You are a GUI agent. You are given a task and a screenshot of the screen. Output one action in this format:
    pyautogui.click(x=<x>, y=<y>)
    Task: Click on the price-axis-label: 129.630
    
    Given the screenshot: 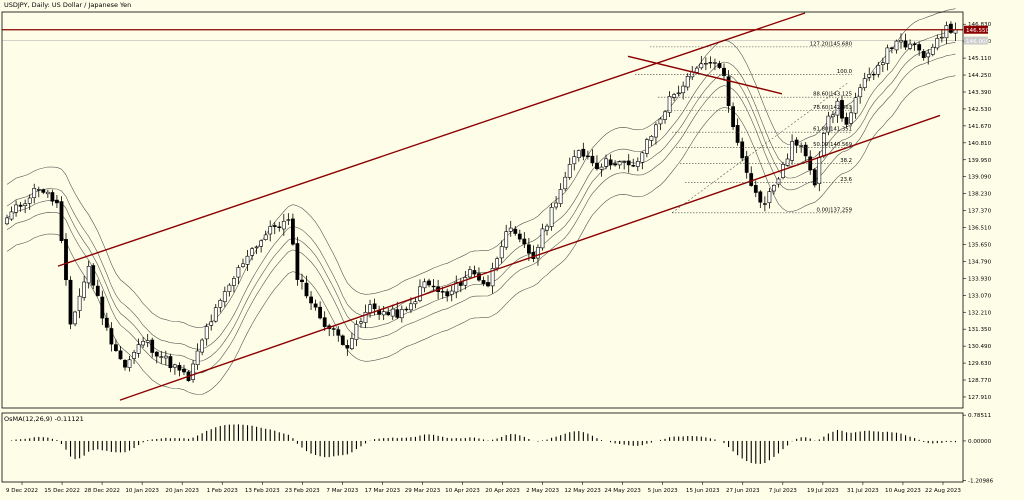 What is the action you would take?
    pyautogui.click(x=980, y=364)
    